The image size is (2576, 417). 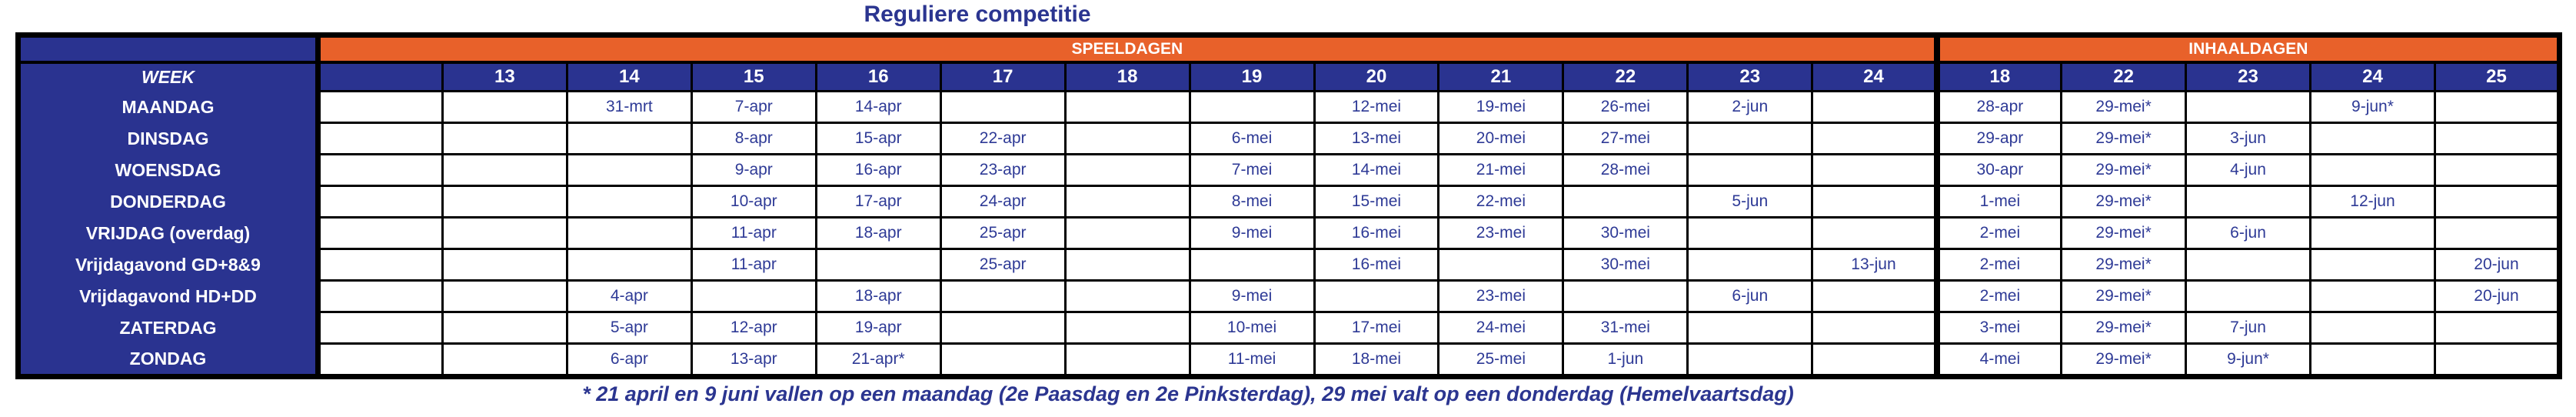 I want to click on schedule-cell: 20-jun, so click(x=2497, y=296).